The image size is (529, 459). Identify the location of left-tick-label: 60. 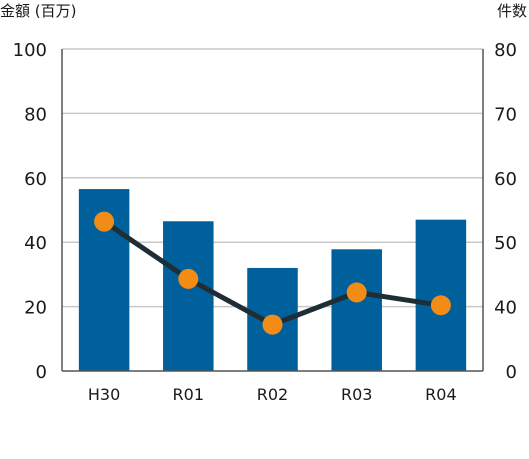
(35, 179).